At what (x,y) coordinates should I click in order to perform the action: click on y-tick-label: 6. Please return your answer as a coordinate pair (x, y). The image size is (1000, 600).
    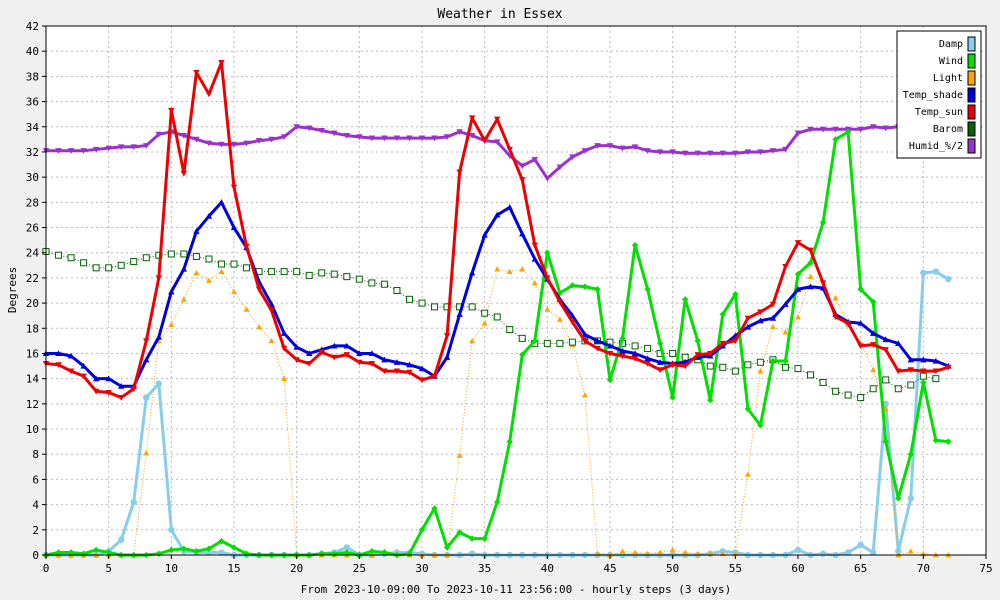
    Looking at the image, I should click on (35, 479).